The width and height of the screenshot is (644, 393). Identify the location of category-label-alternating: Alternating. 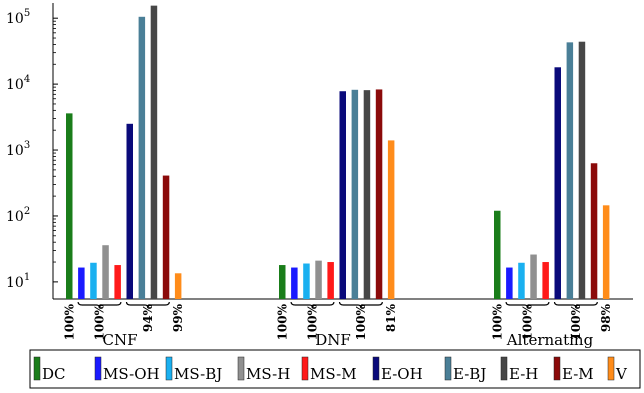
(550, 340).